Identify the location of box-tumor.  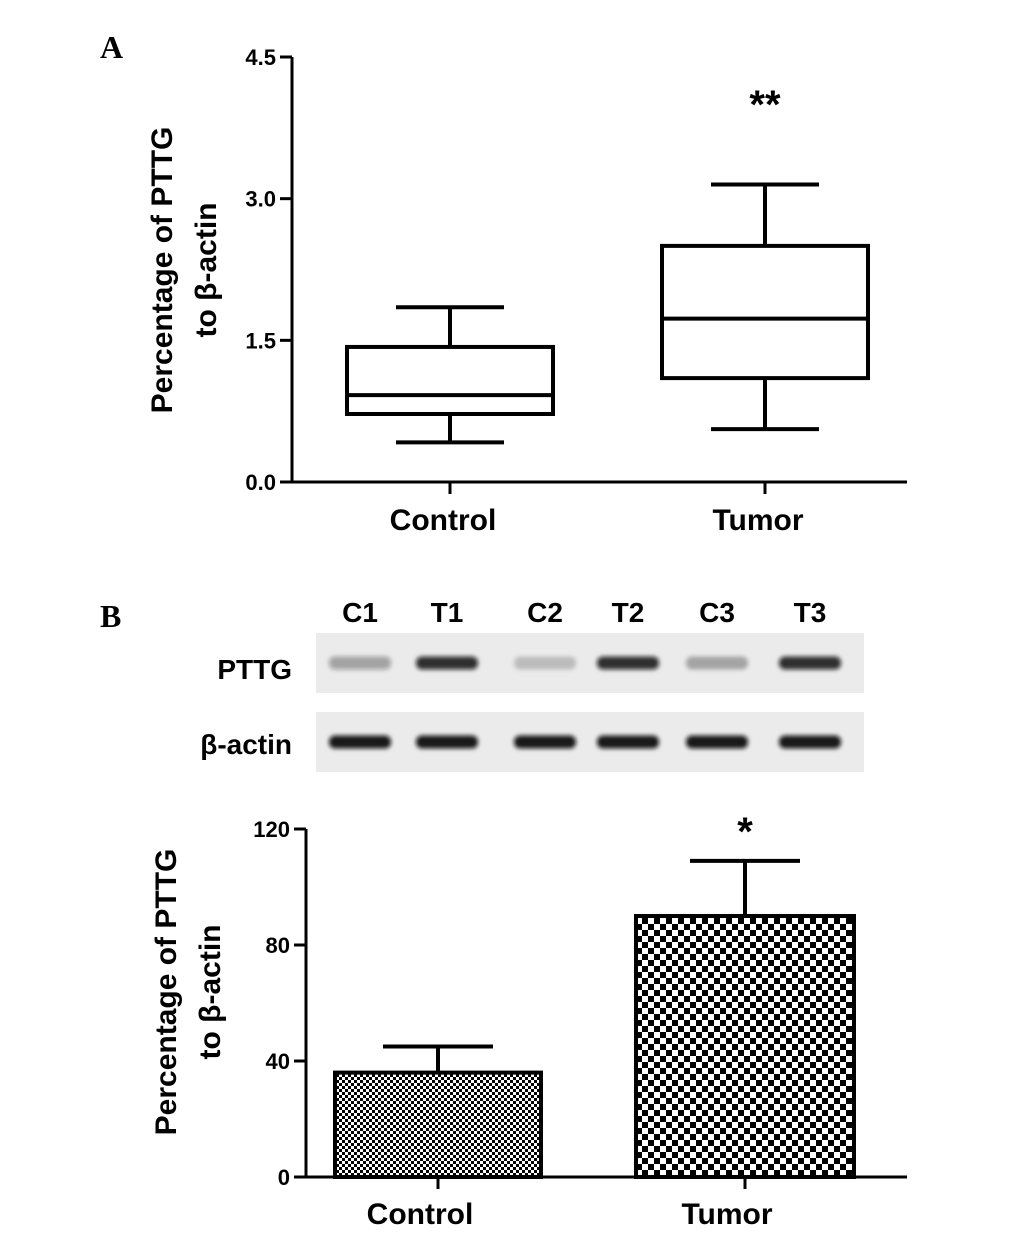
(765, 307).